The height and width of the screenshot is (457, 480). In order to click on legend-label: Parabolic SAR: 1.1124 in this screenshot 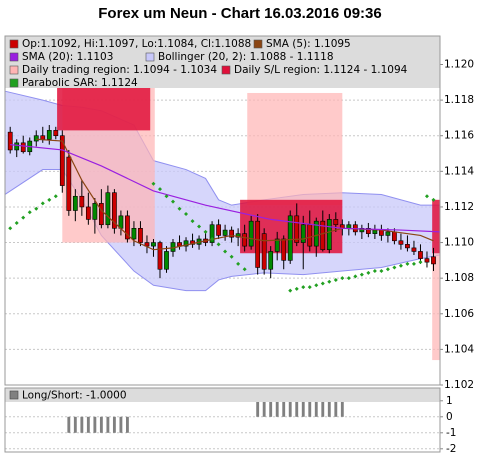, I will do `click(80, 83)`.